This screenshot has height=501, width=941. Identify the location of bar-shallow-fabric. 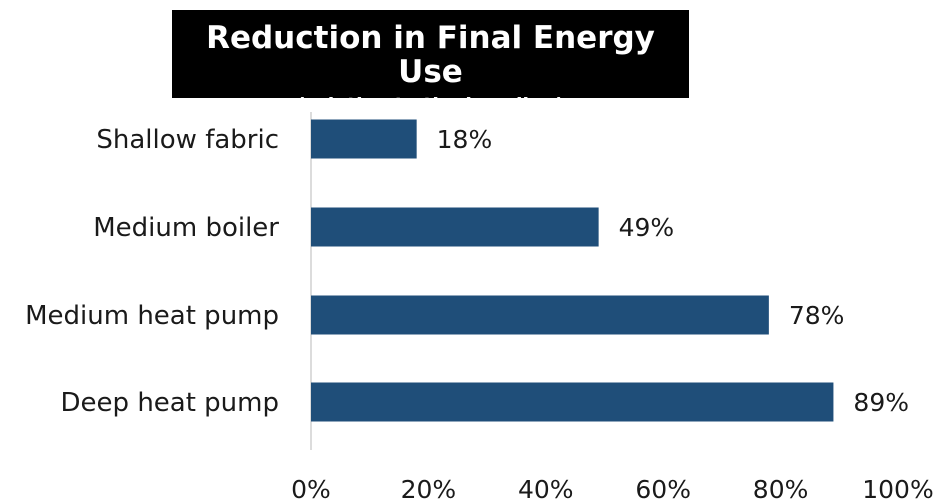
(364, 139).